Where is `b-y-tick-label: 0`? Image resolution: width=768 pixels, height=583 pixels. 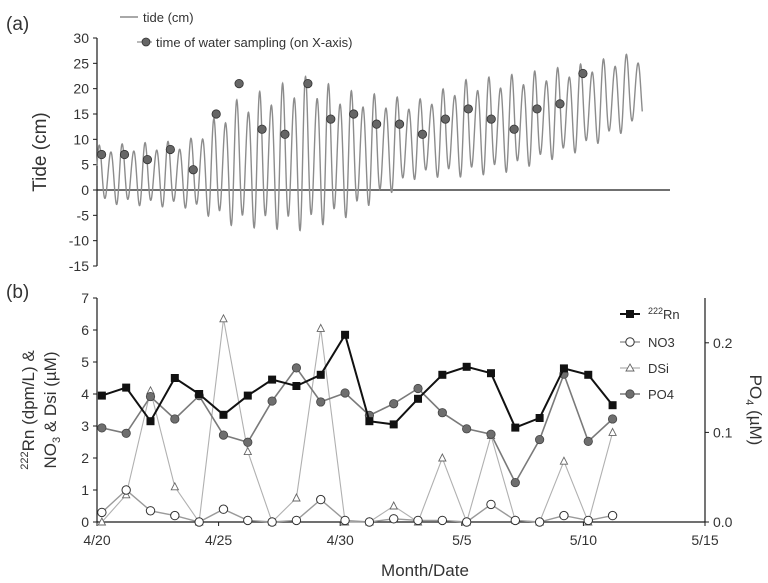
b-y-tick-label: 0 is located at coordinates (85, 522).